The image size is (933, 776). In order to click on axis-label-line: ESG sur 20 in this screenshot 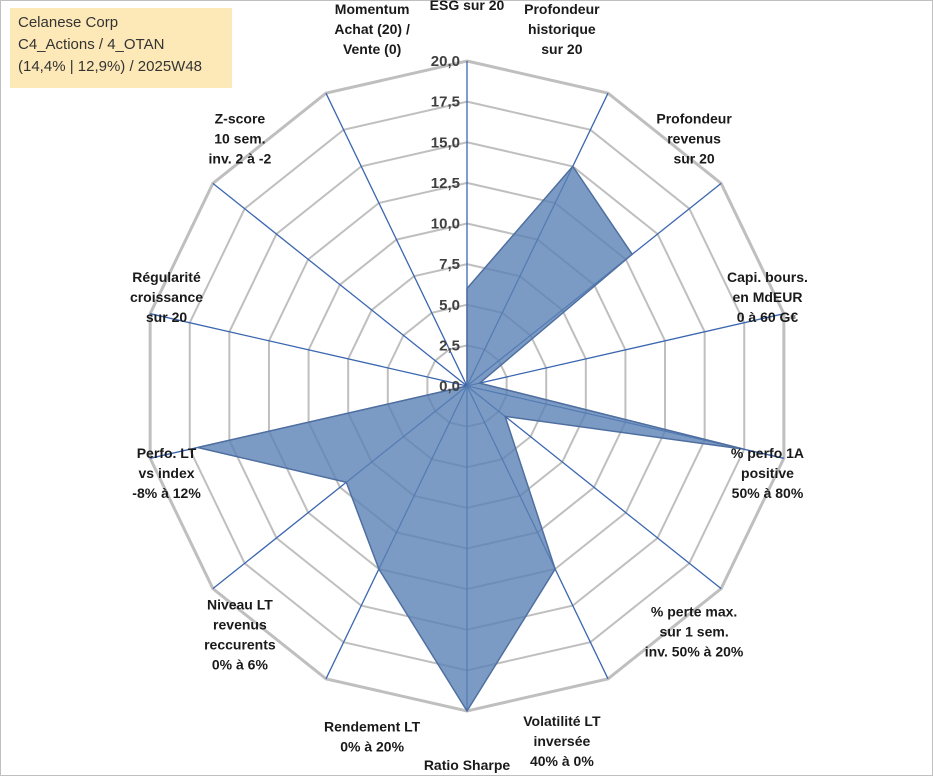, I will do `click(467, 6)`.